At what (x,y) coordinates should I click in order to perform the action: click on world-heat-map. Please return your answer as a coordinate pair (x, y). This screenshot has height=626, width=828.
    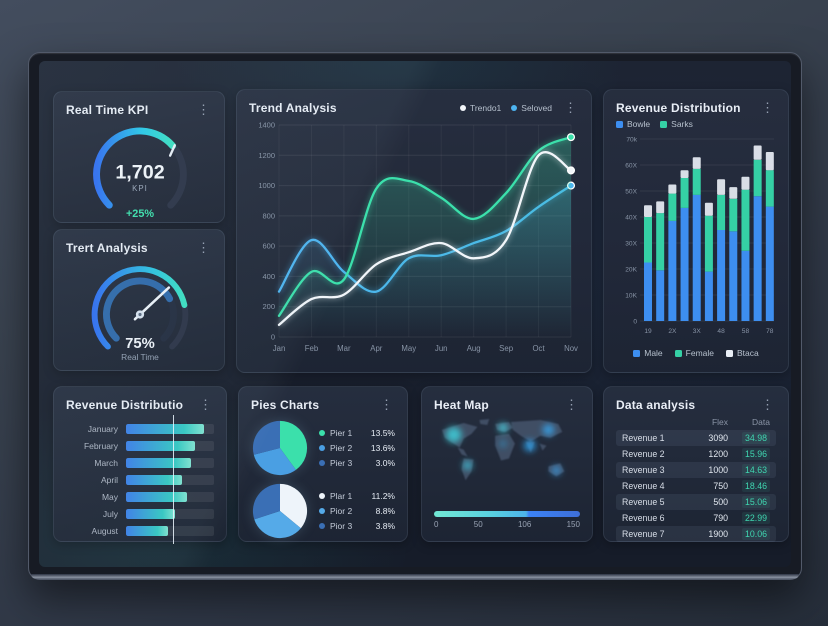
    Looking at the image, I should click on (507, 460).